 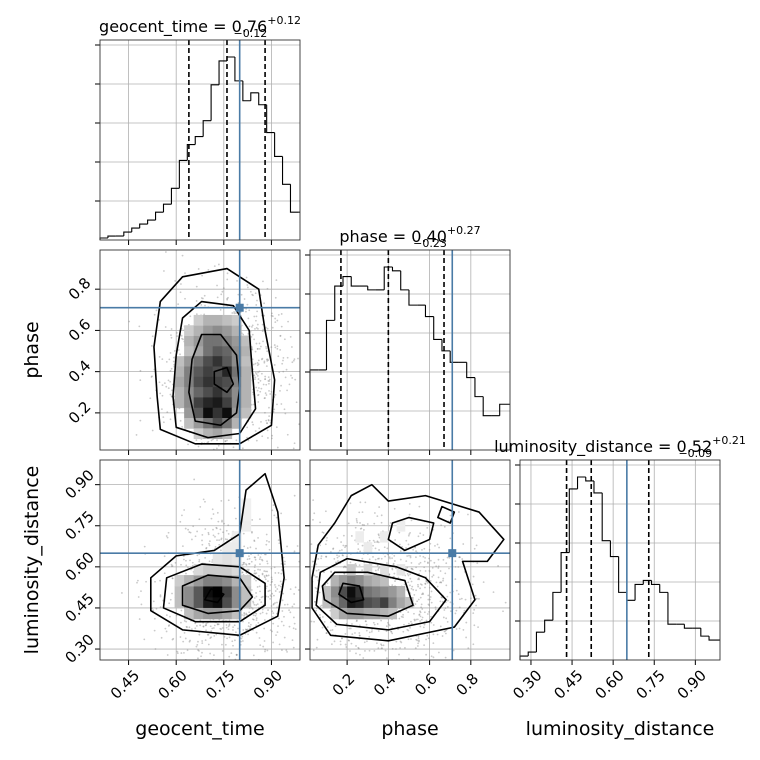 What do you see at coordinates (32, 560) in the screenshot?
I see `ylabel-luminosity_distance: luminosity_distance` at bounding box center [32, 560].